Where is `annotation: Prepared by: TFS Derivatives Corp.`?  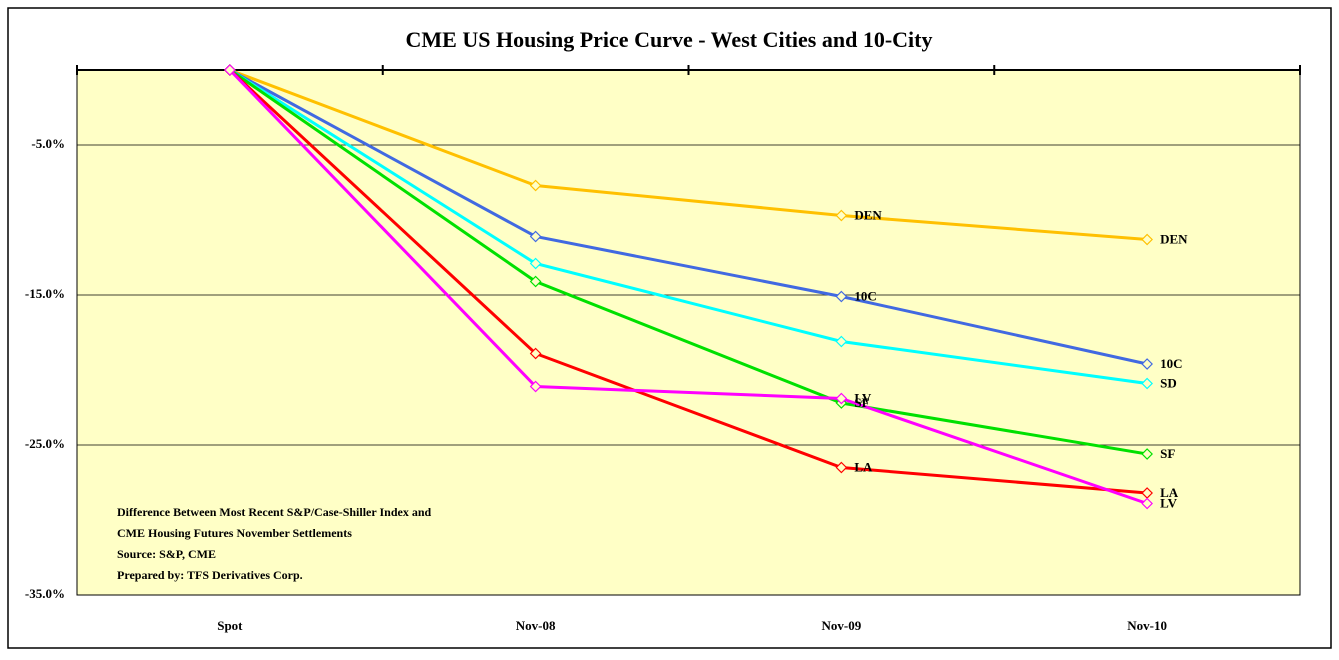 annotation: Prepared by: TFS Derivatives Corp. is located at coordinates (210, 575).